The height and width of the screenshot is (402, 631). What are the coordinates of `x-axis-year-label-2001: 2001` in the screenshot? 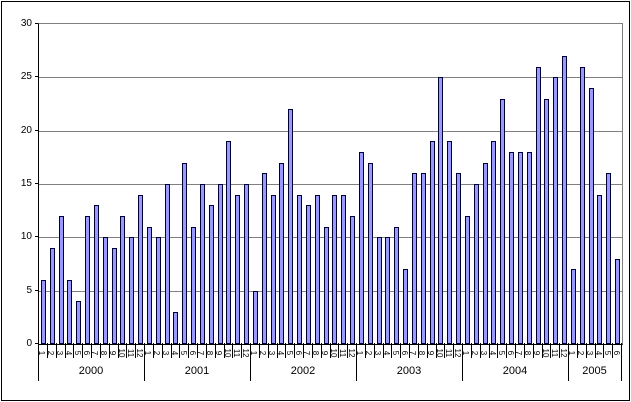 It's located at (197, 371).